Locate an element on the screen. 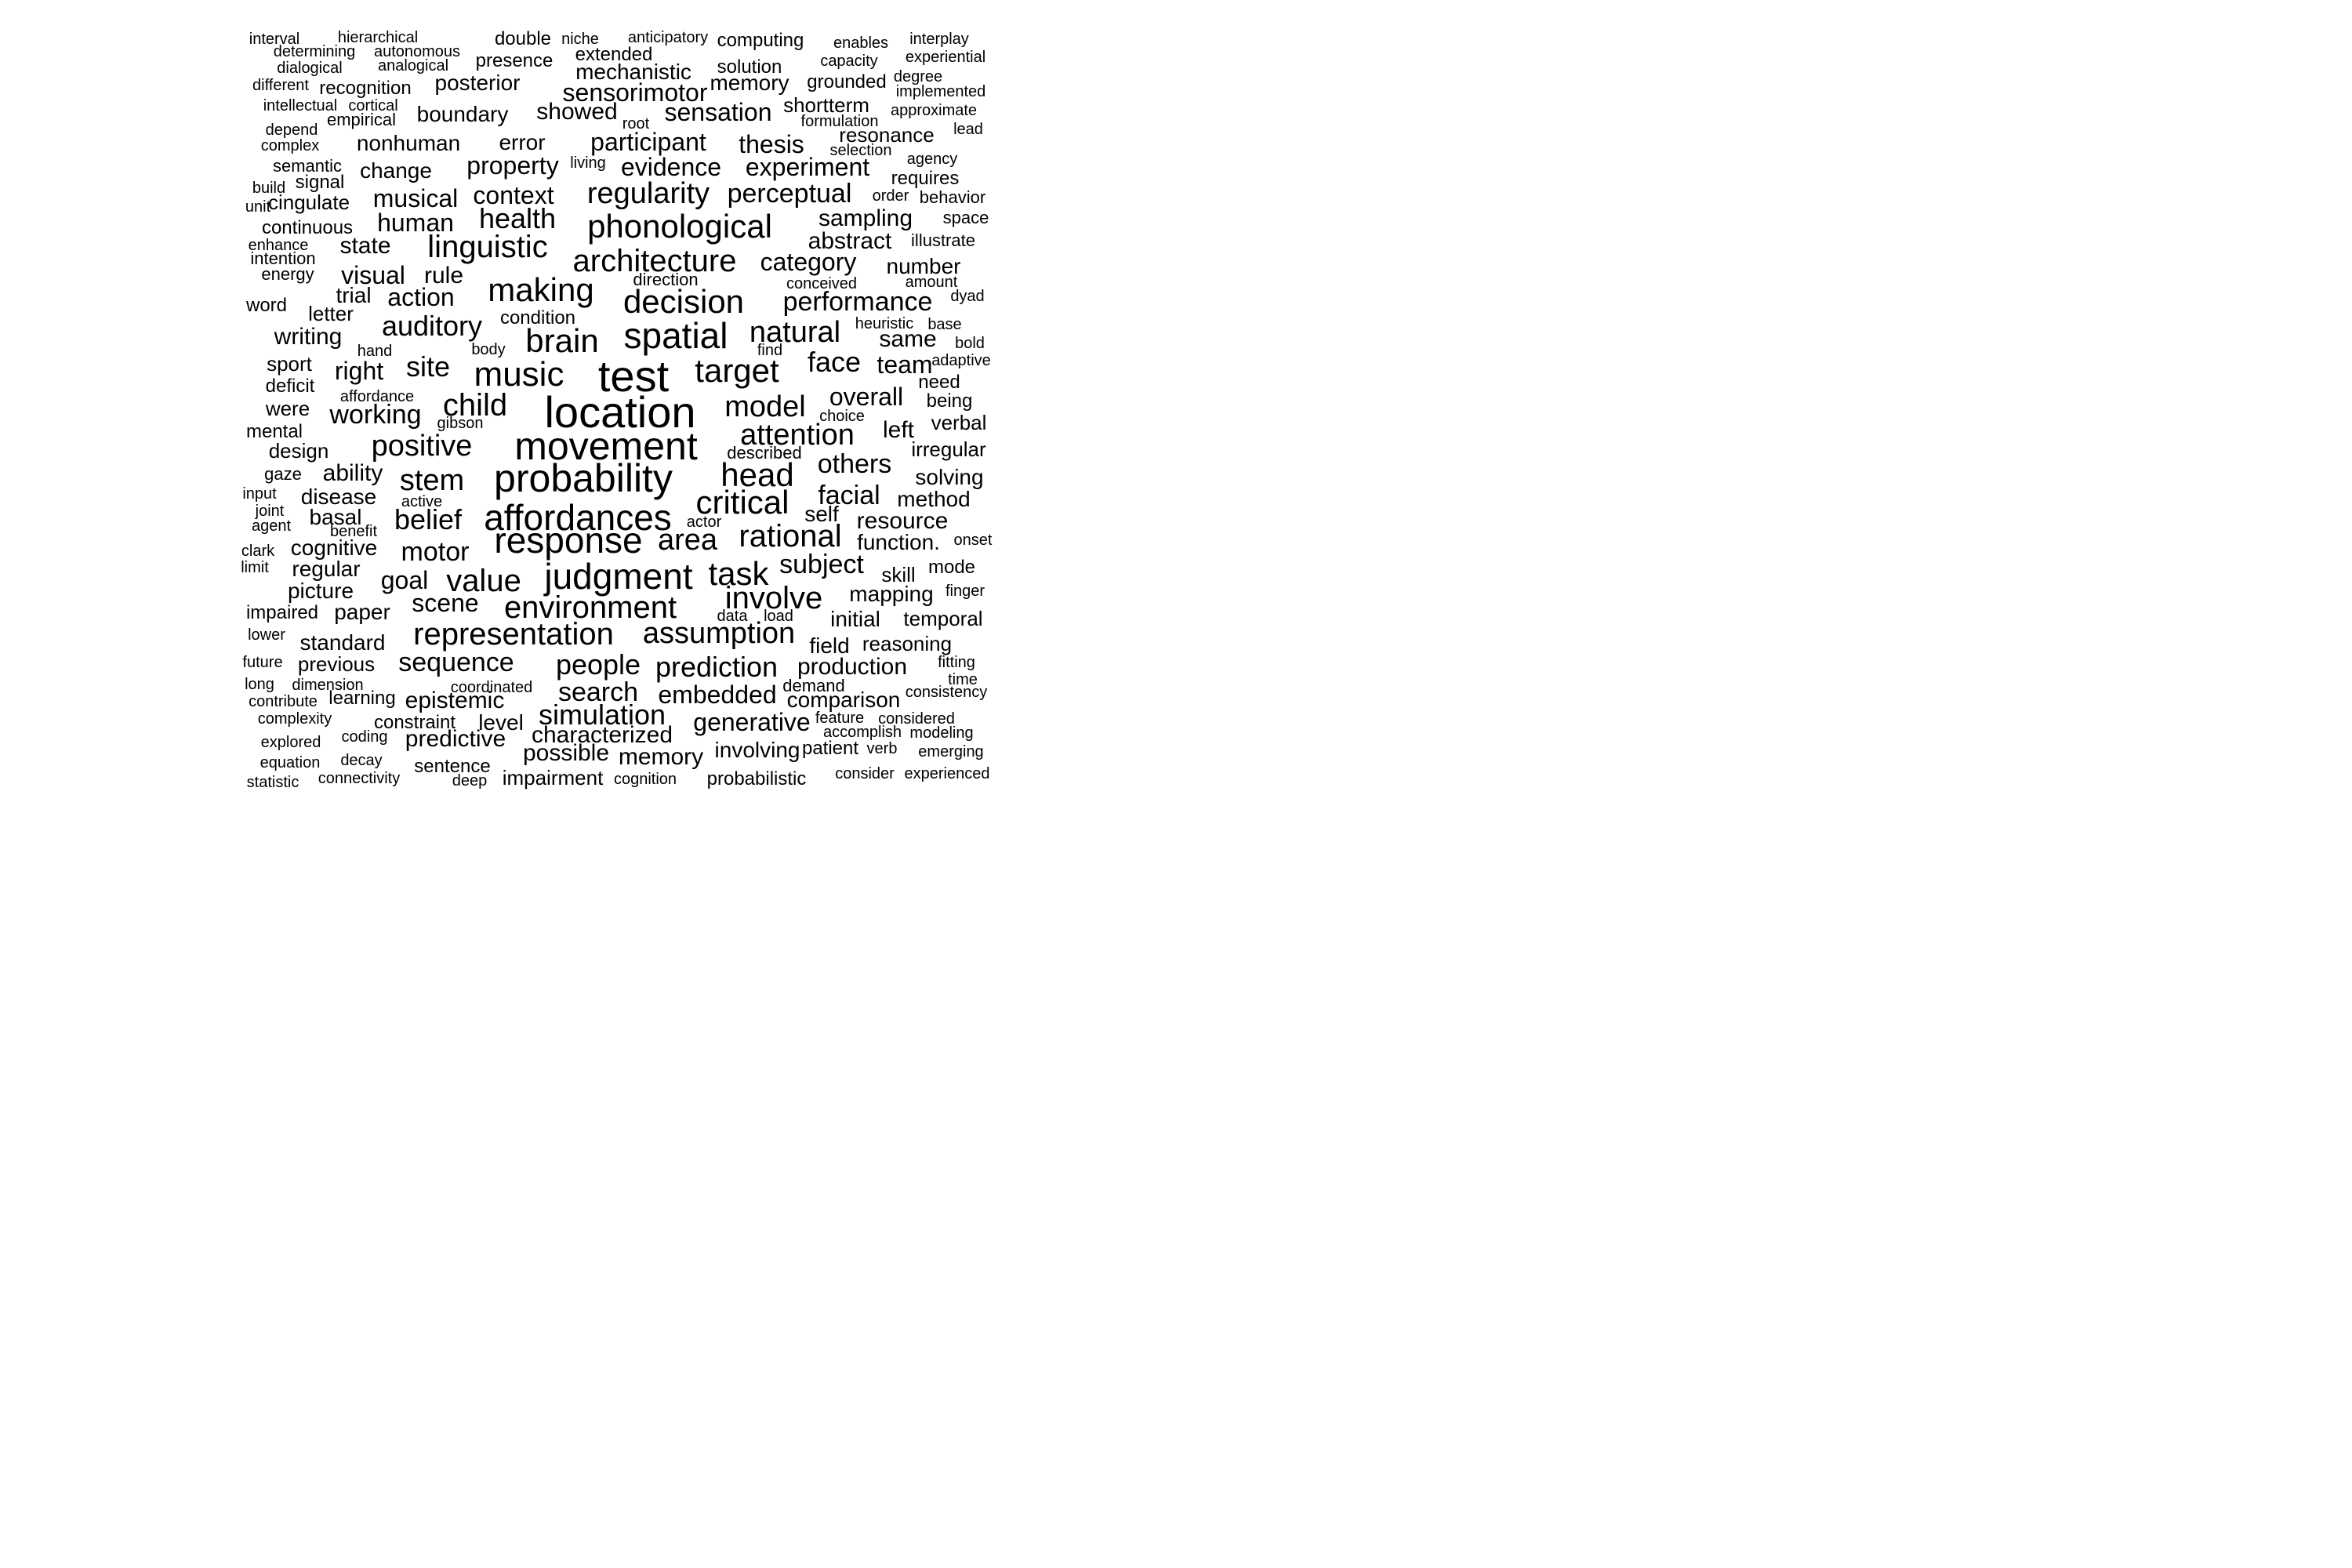  word-active: active is located at coordinates (422, 502).